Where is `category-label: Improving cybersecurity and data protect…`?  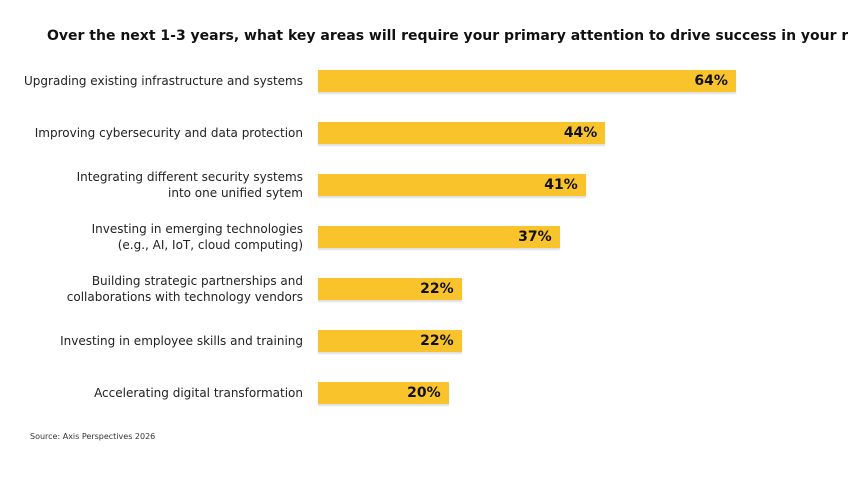
category-label: Improving cybersecurity and data protect… is located at coordinates (168, 133).